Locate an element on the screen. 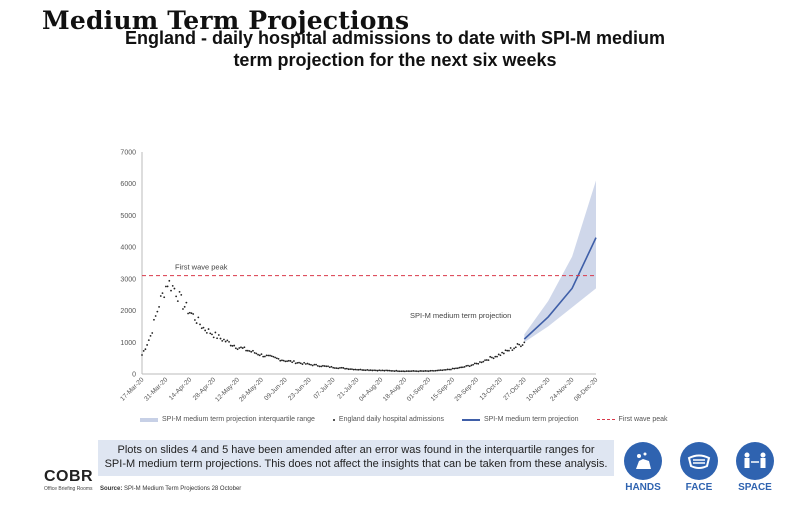 The width and height of the screenshot is (800, 513). y-tick-label: 7000 is located at coordinates (128, 153).